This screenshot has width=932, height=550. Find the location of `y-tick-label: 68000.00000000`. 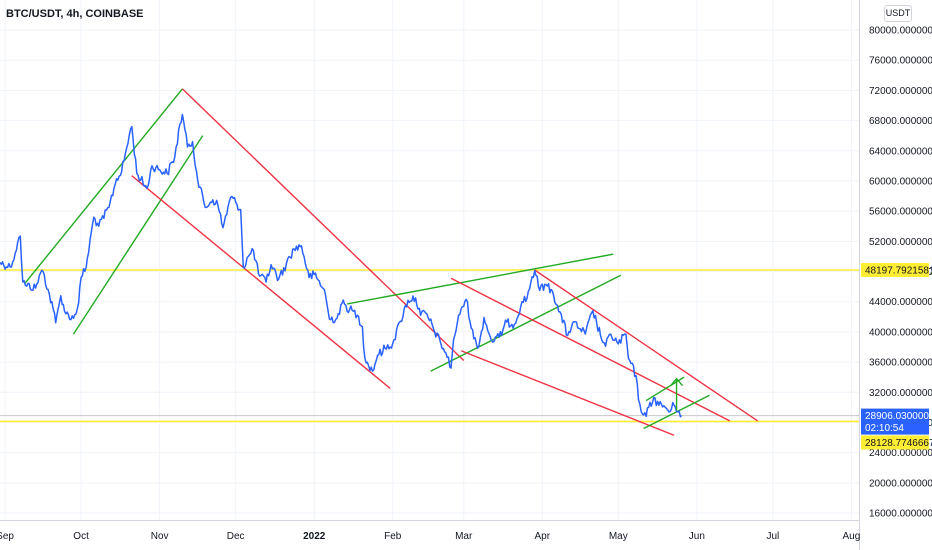

y-tick-label: 68000.00000000 is located at coordinates (900, 121).